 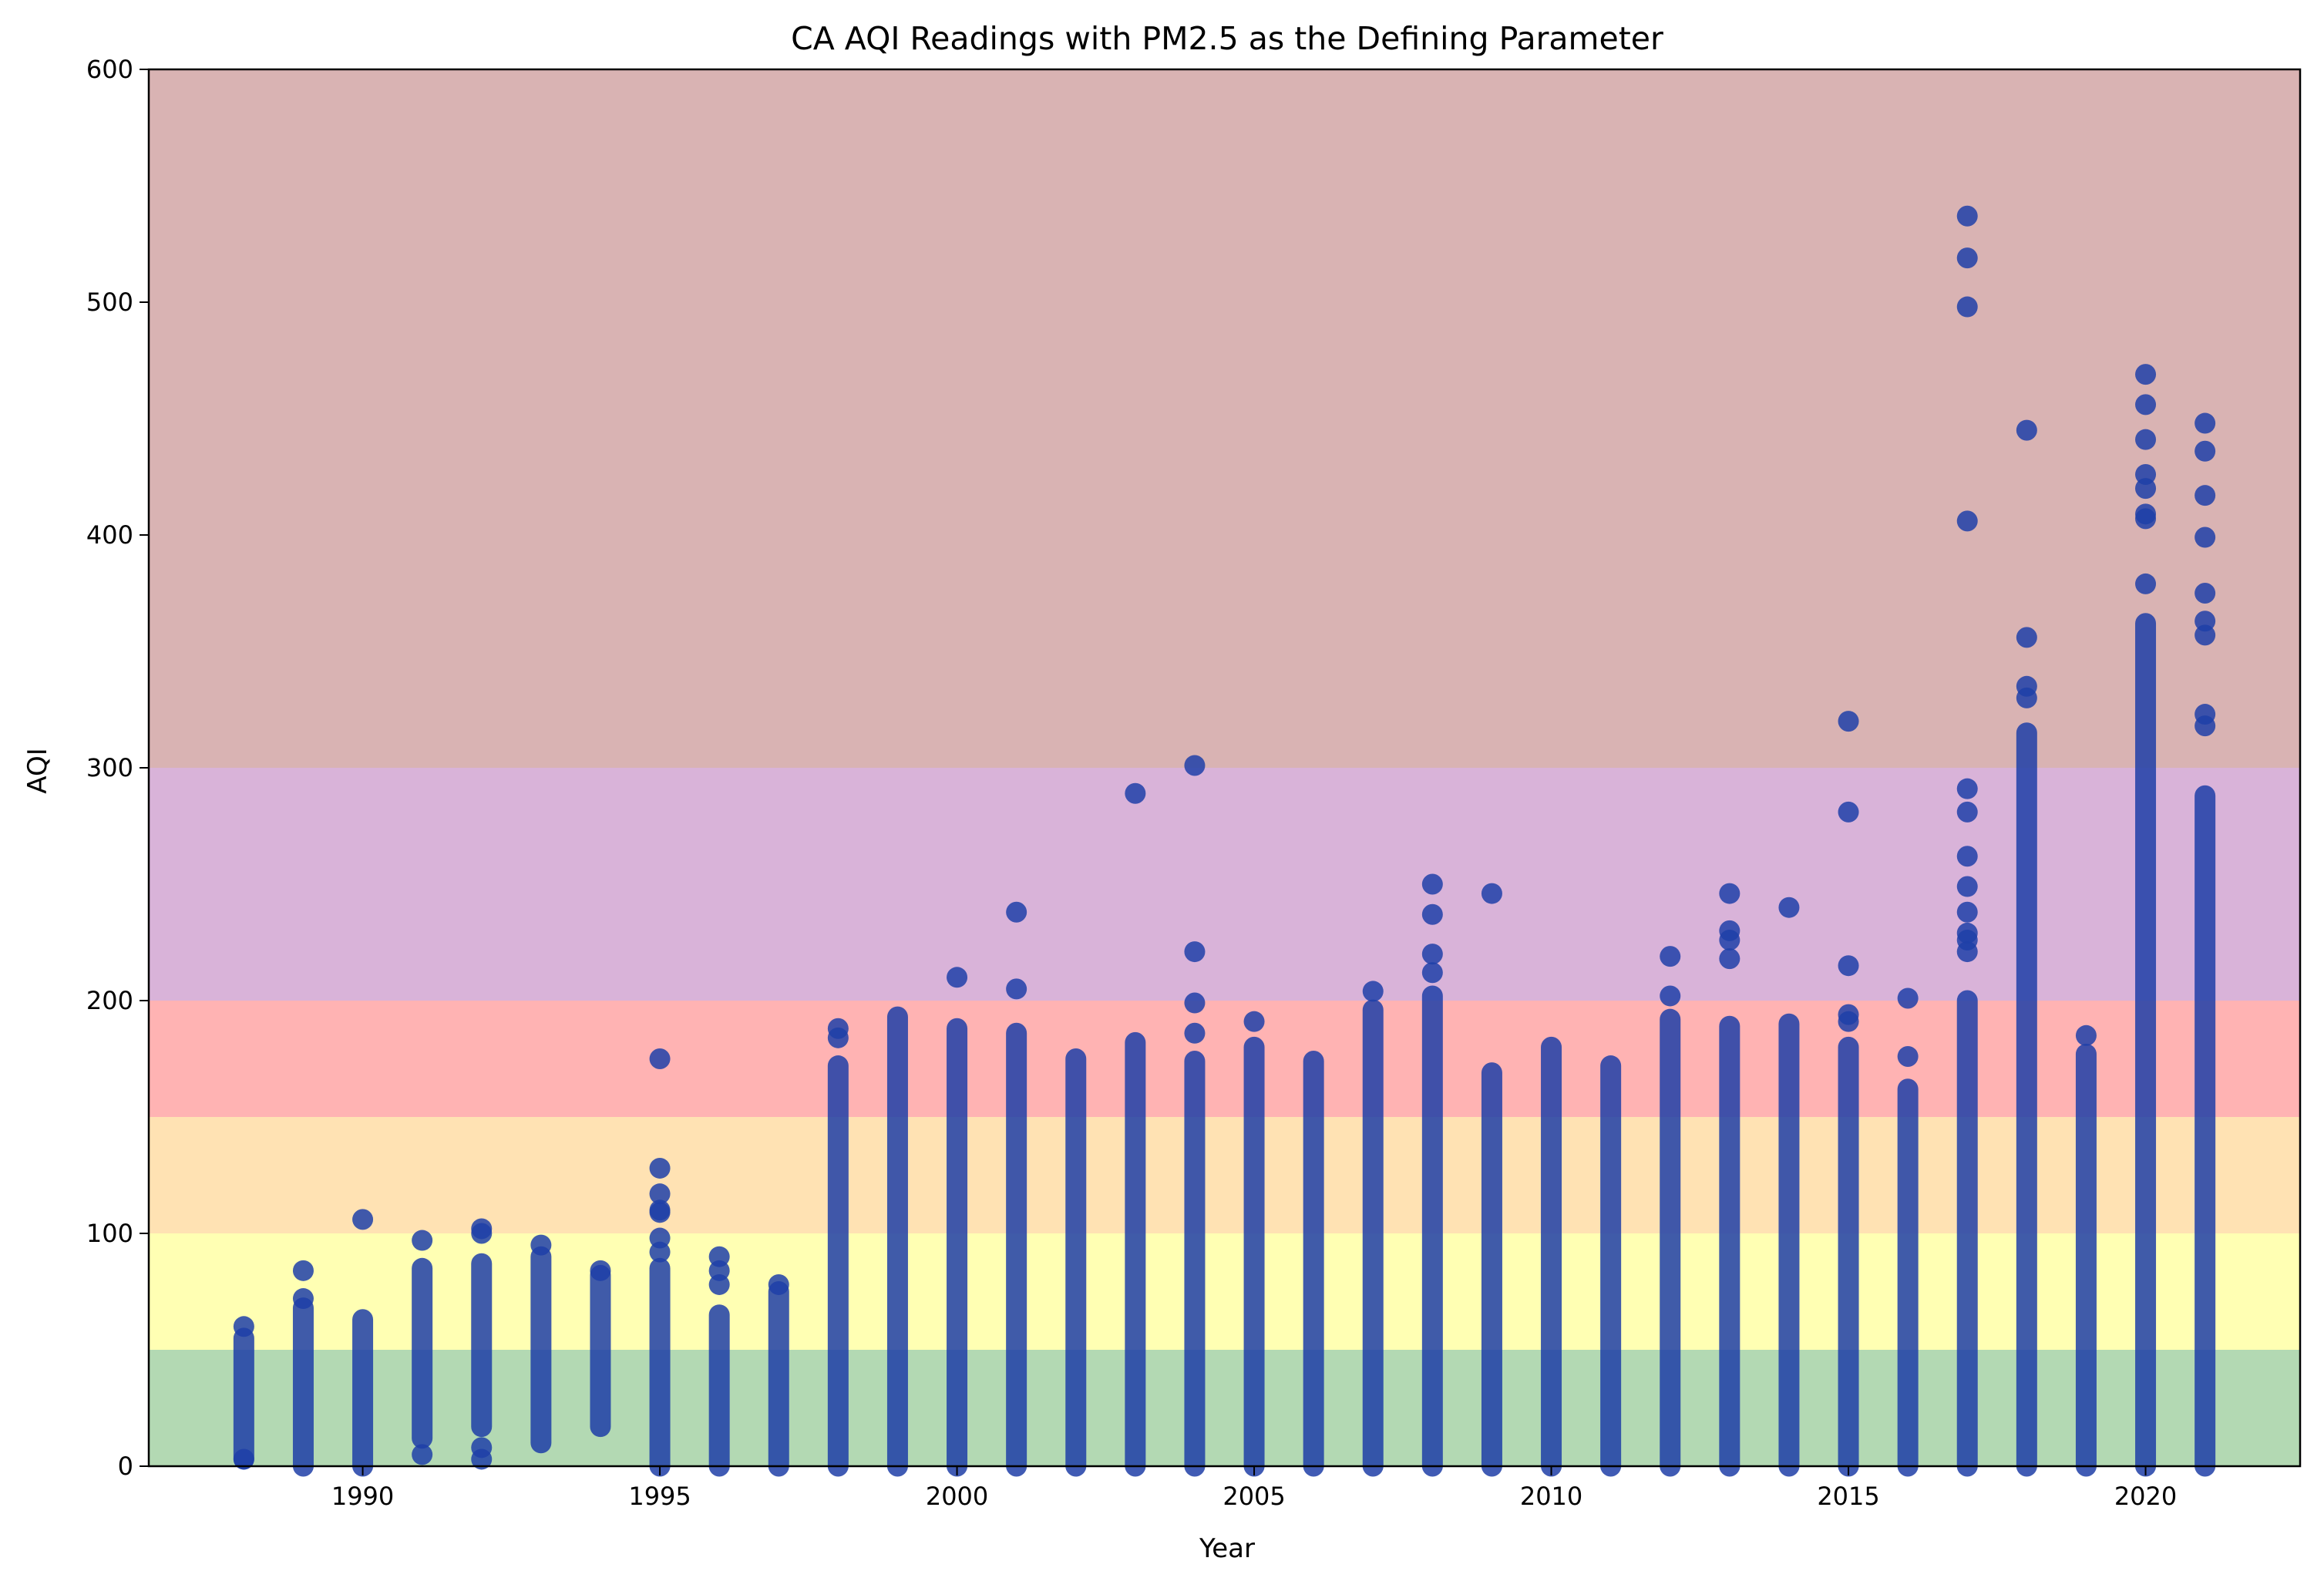 I want to click on x-tick-label-1995: 1995, so click(x=659, y=1496).